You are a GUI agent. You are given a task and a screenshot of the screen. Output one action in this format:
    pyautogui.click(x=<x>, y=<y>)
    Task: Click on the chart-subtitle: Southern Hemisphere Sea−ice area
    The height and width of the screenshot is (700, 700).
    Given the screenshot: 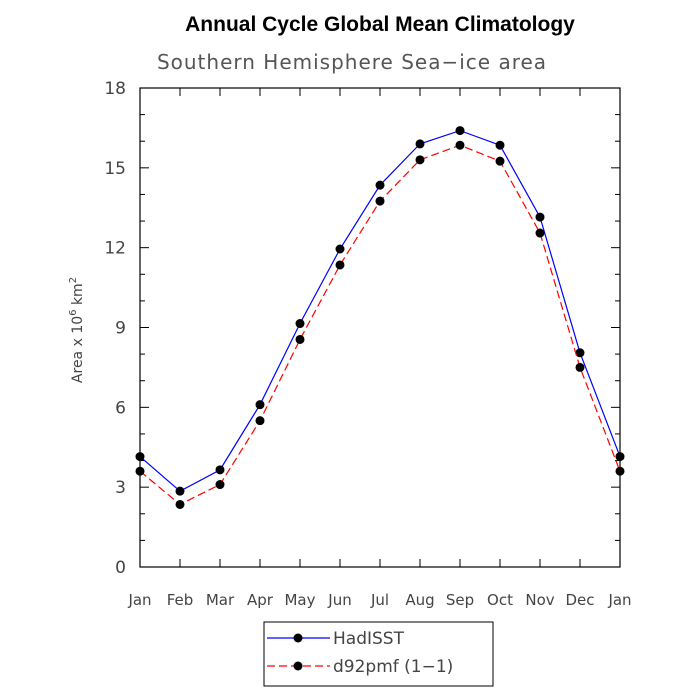 What is the action you would take?
    pyautogui.click(x=352, y=62)
    